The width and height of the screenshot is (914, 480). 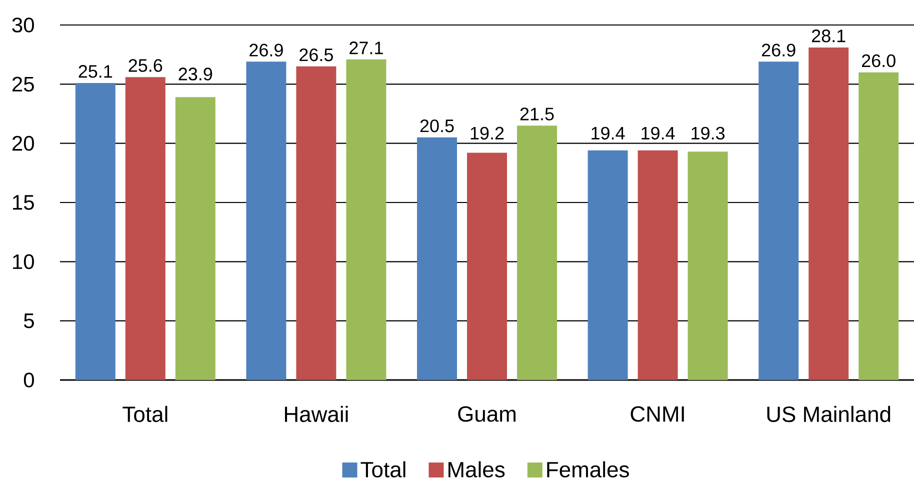 I want to click on data-label: 20.5, so click(x=437, y=125).